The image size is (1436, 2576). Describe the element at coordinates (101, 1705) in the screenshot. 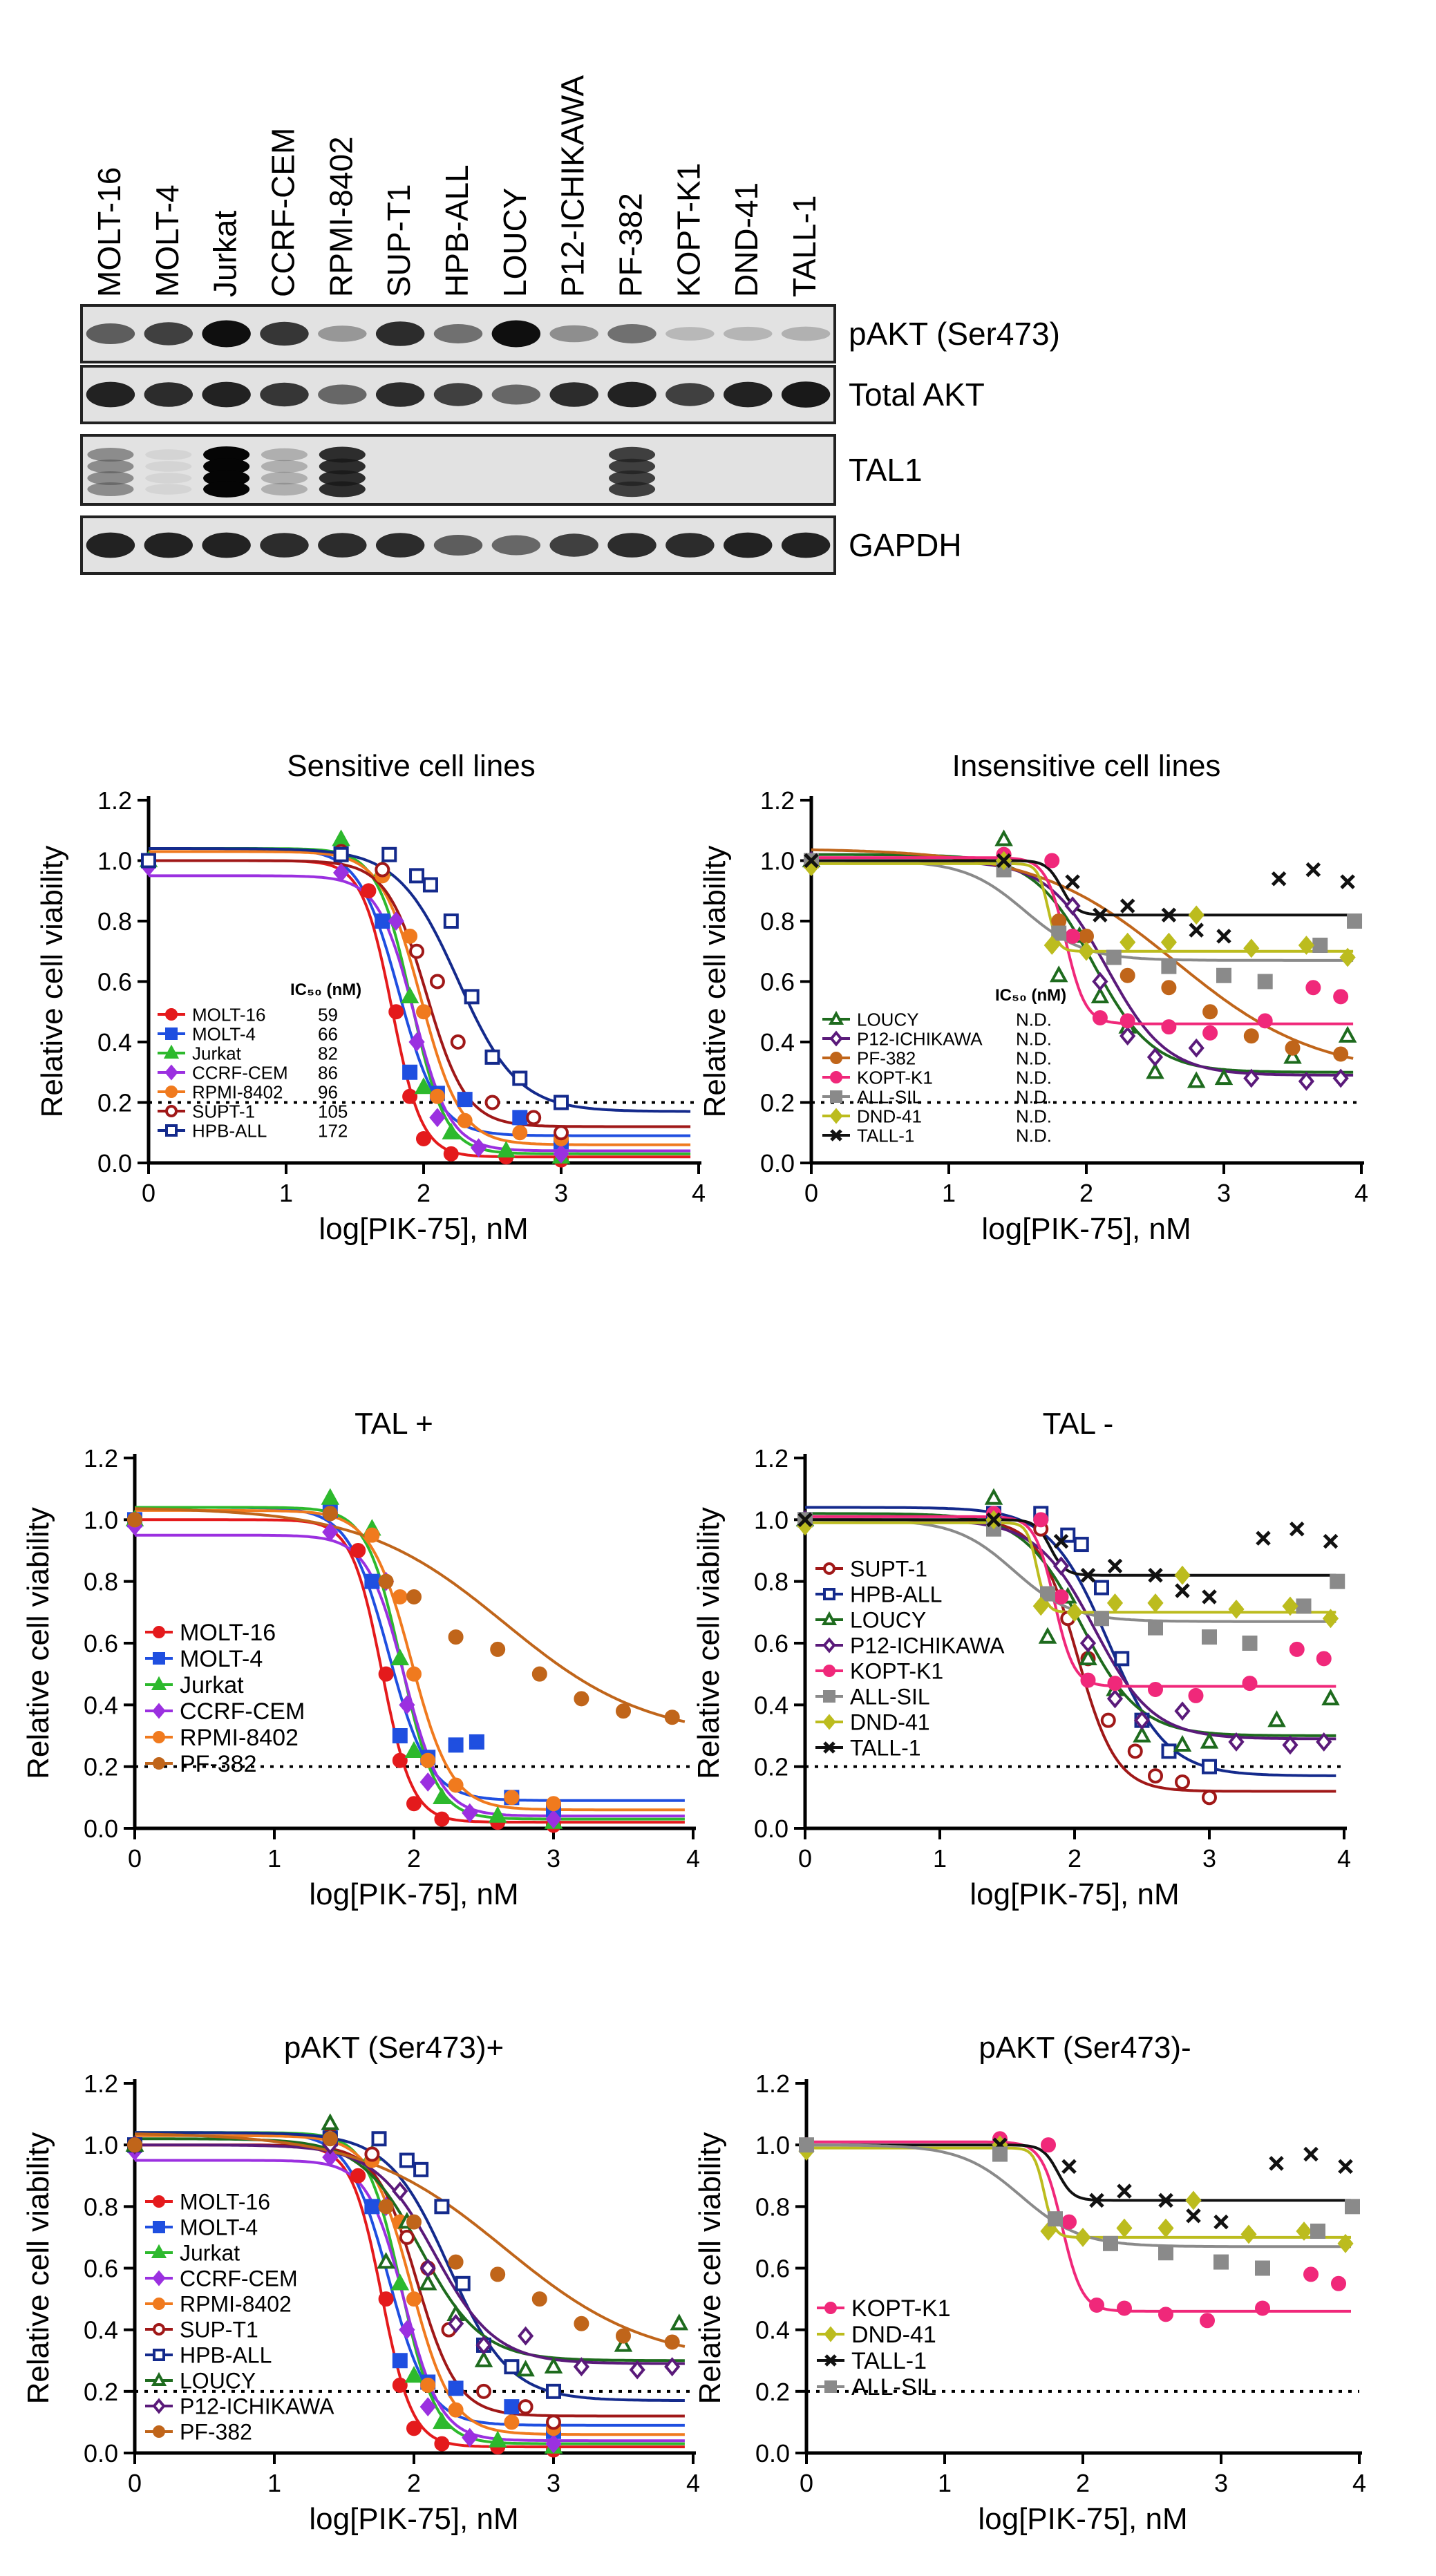

I see `y-tick-label: 0.4` at that location.